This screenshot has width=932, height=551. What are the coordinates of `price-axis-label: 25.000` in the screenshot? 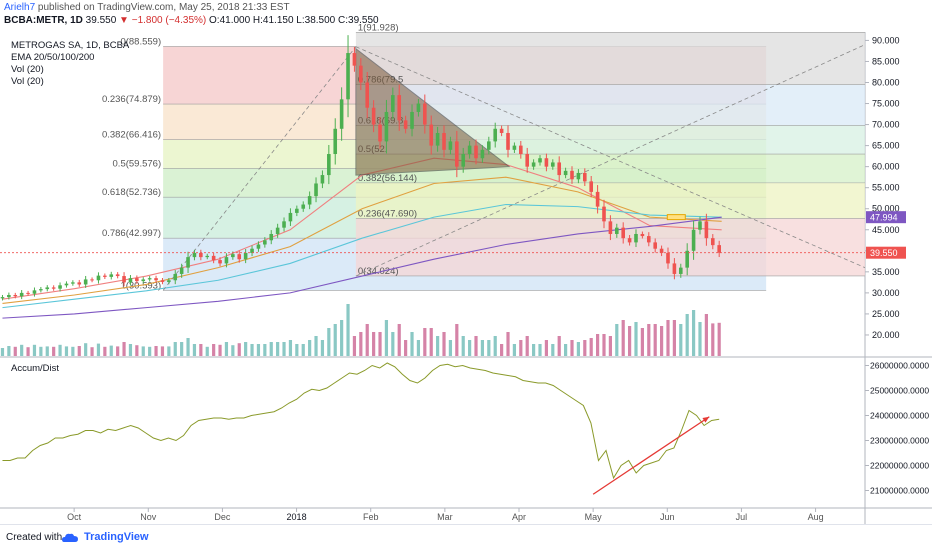 It's located at (886, 314).